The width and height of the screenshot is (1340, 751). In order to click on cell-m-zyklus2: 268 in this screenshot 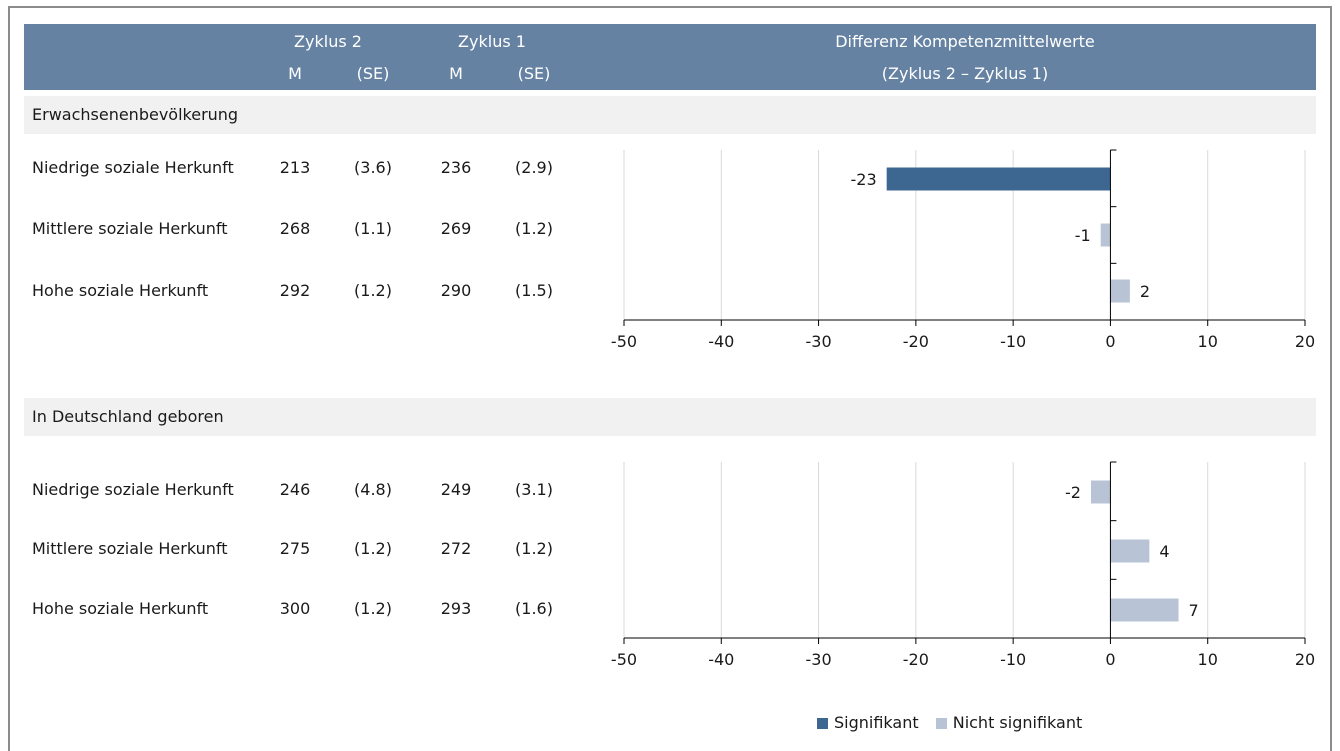, I will do `click(295, 228)`.